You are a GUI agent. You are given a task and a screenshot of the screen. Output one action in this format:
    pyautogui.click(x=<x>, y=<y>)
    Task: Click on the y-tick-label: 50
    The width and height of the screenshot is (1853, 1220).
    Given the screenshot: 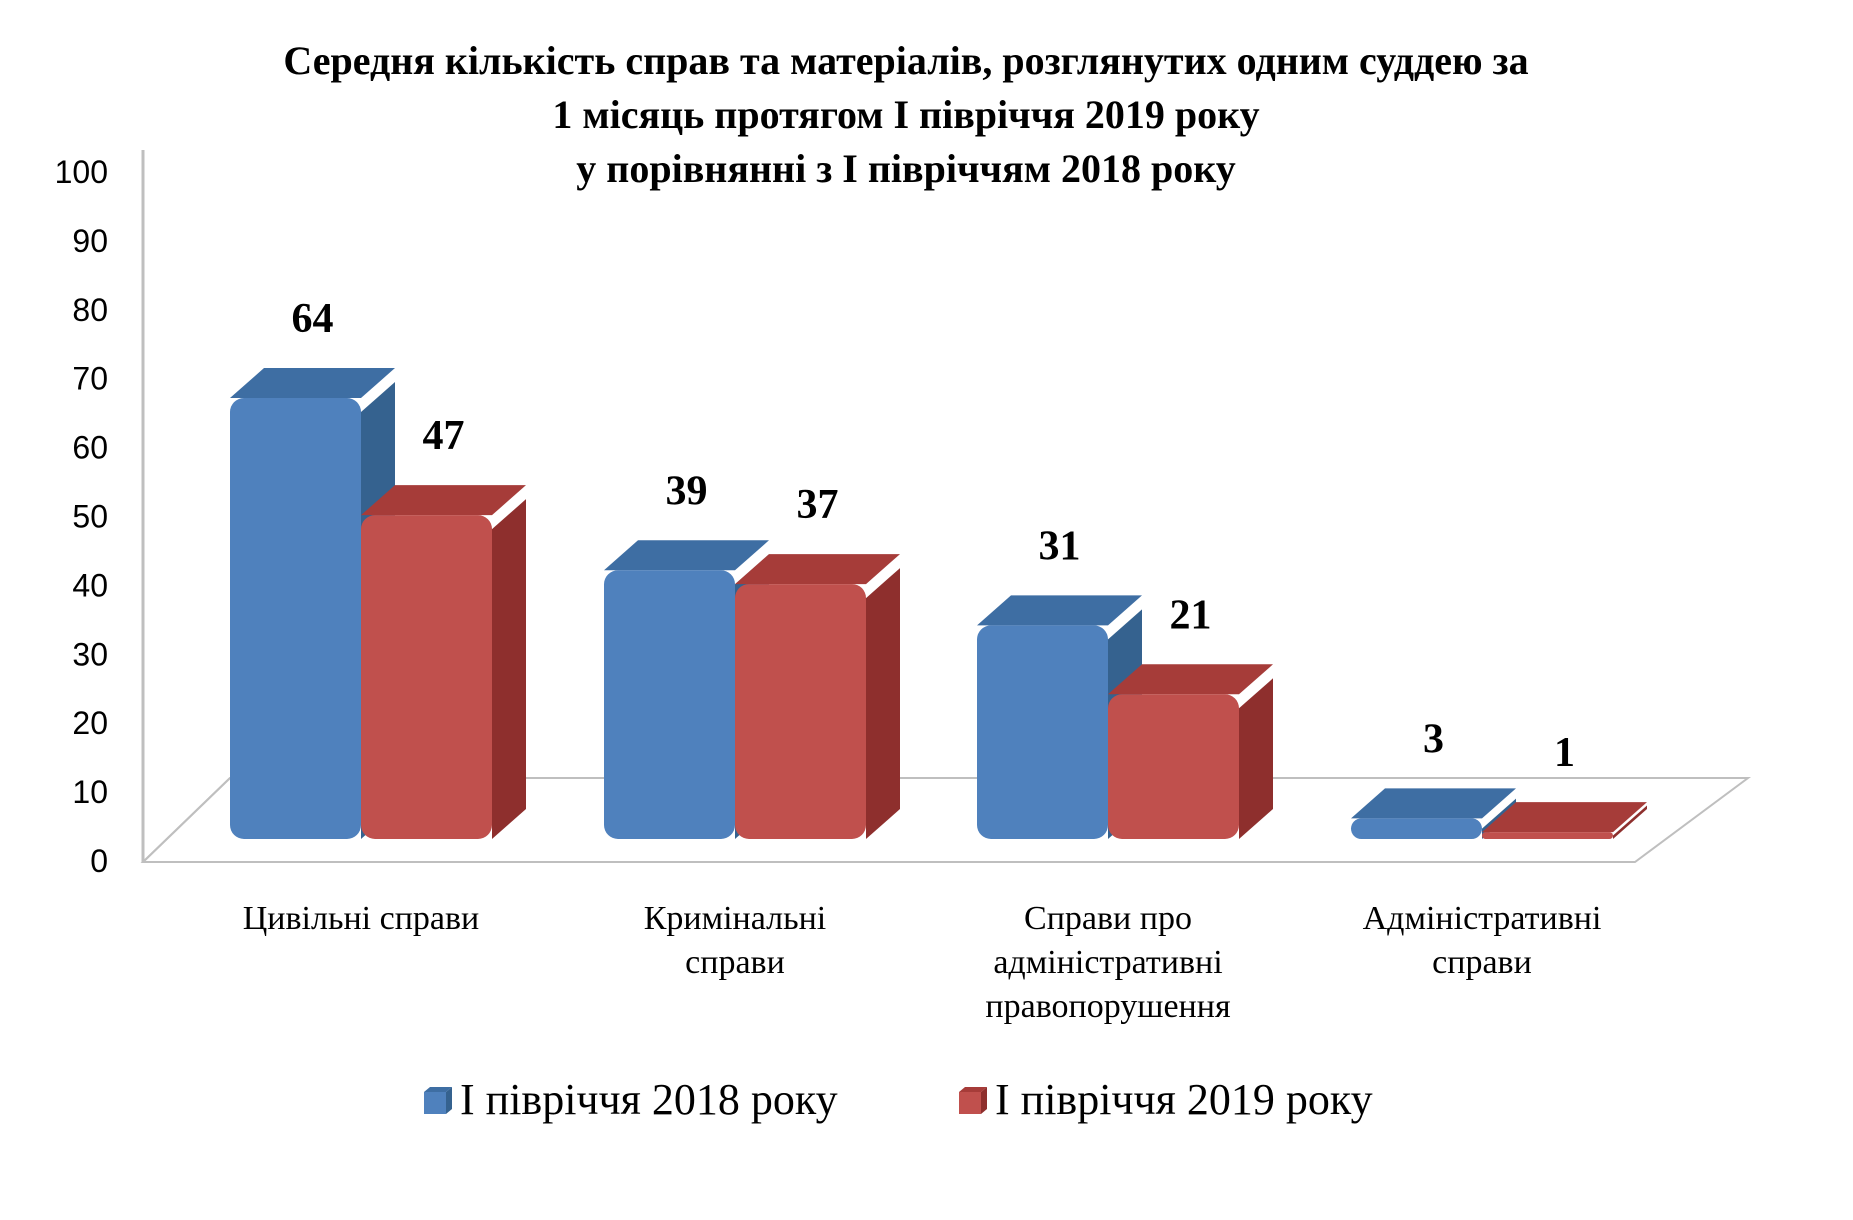 What is the action you would take?
    pyautogui.click(x=90, y=517)
    